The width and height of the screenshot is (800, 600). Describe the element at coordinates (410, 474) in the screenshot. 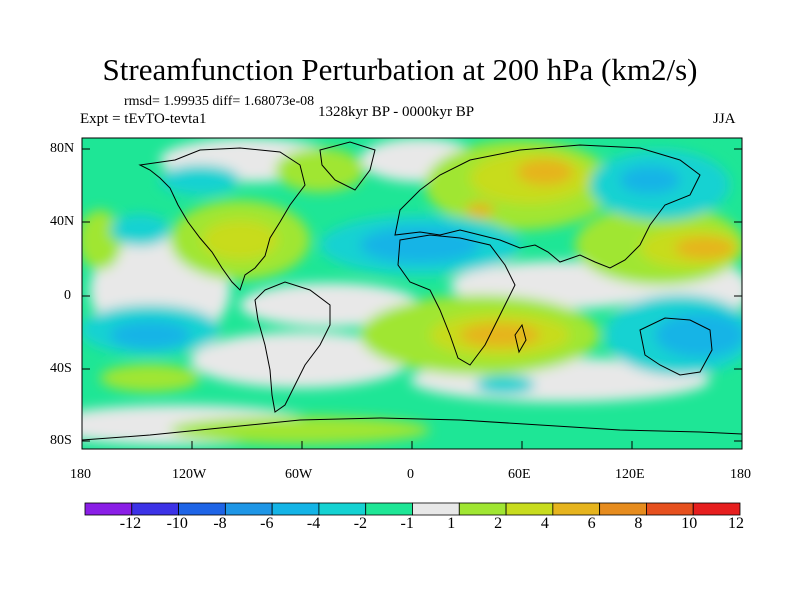

I see `lon-label: 0` at that location.